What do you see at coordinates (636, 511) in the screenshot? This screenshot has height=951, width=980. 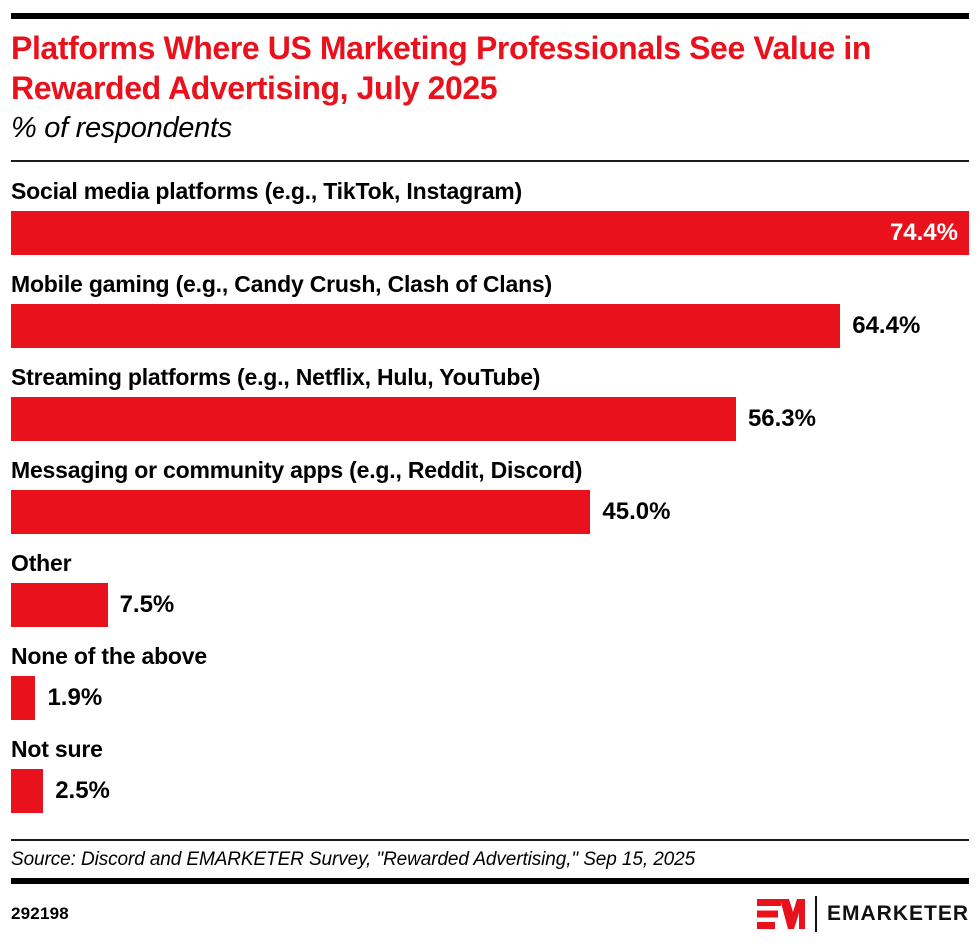 I see `value-label: 45.0%` at bounding box center [636, 511].